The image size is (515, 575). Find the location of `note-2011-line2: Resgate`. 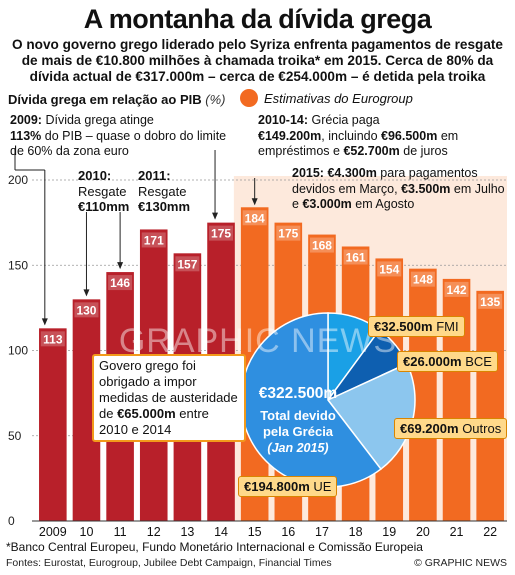

note-2011-line2: Resgate is located at coordinates (162, 191).